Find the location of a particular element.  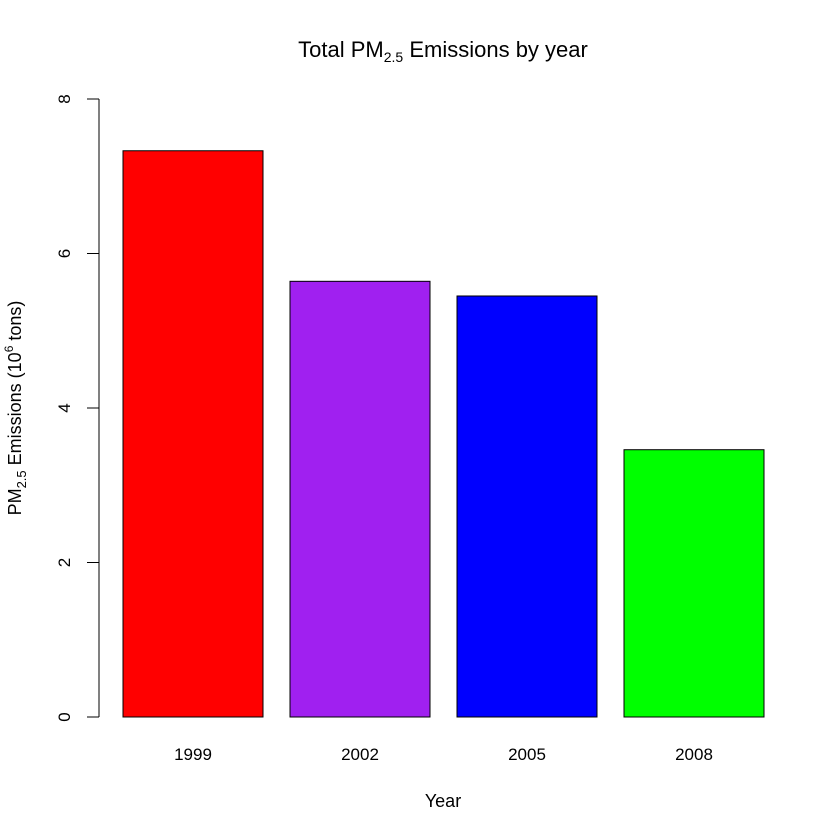

bar-1999 is located at coordinates (193, 434).